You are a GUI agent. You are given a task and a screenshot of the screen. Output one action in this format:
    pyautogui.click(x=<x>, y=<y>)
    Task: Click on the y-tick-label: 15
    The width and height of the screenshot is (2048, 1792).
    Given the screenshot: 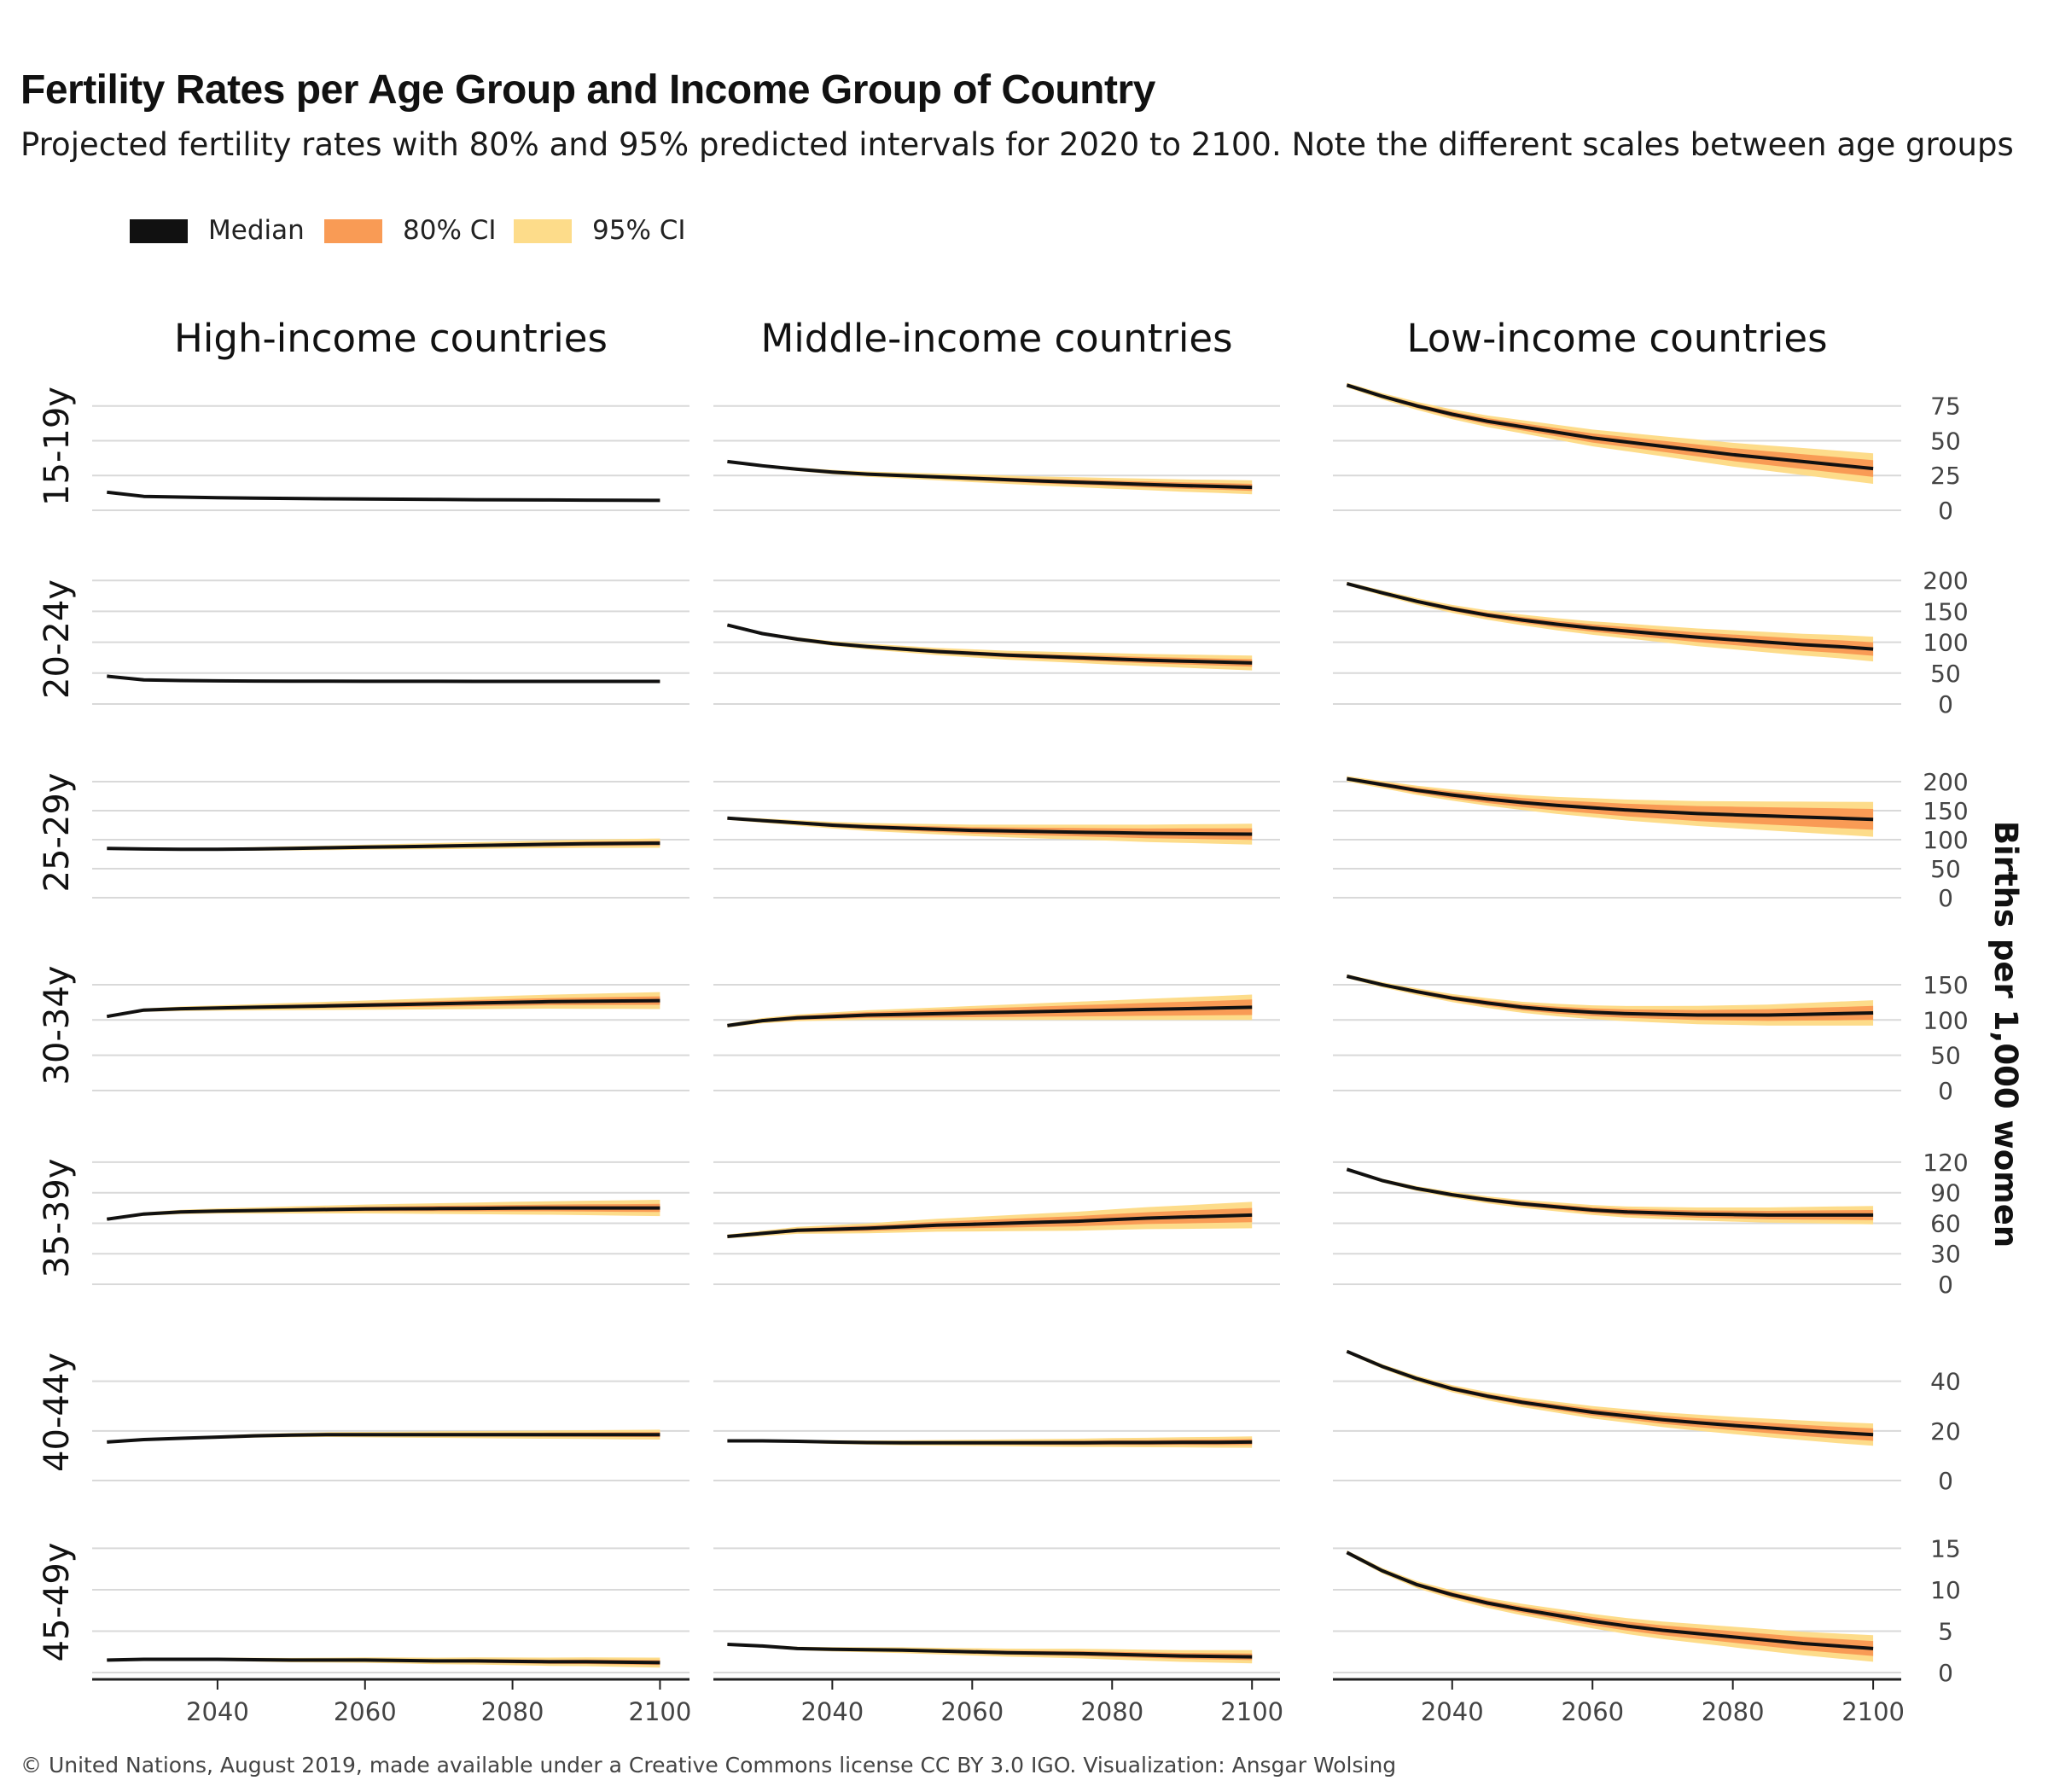 What is the action you would take?
    pyautogui.click(x=1946, y=1548)
    